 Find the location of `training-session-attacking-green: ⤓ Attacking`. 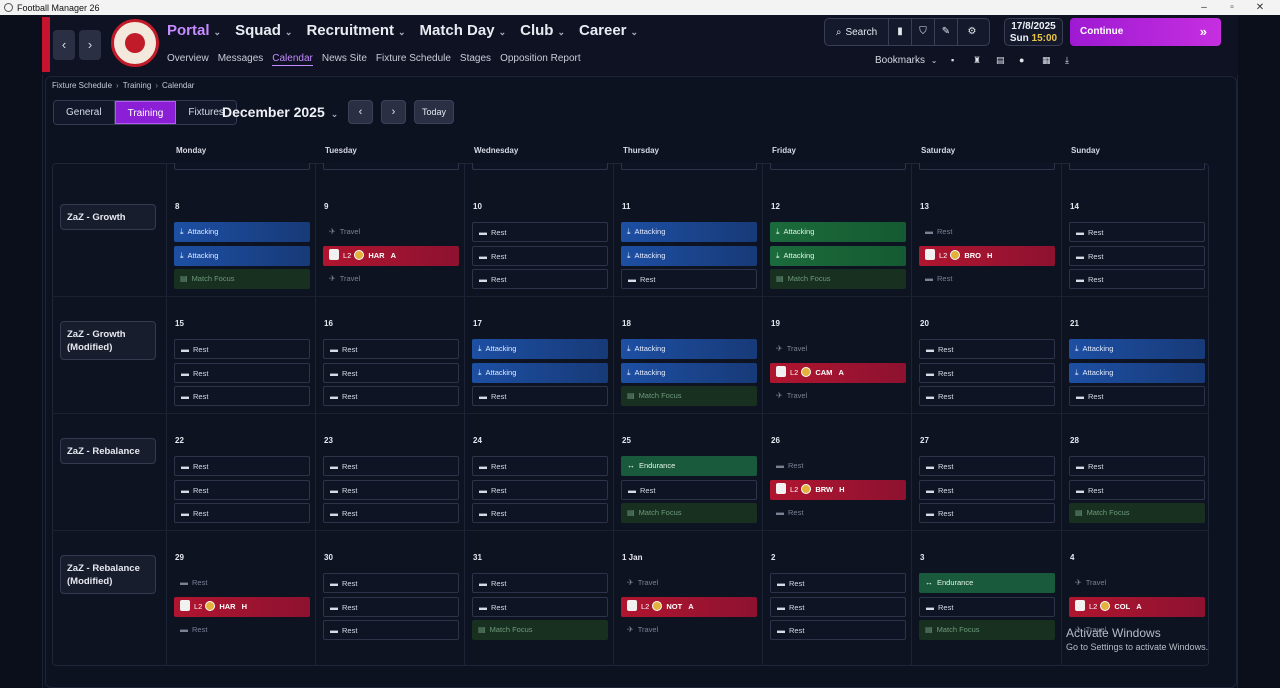

training-session-attacking-green: ⤓ Attacking is located at coordinates (838, 232).